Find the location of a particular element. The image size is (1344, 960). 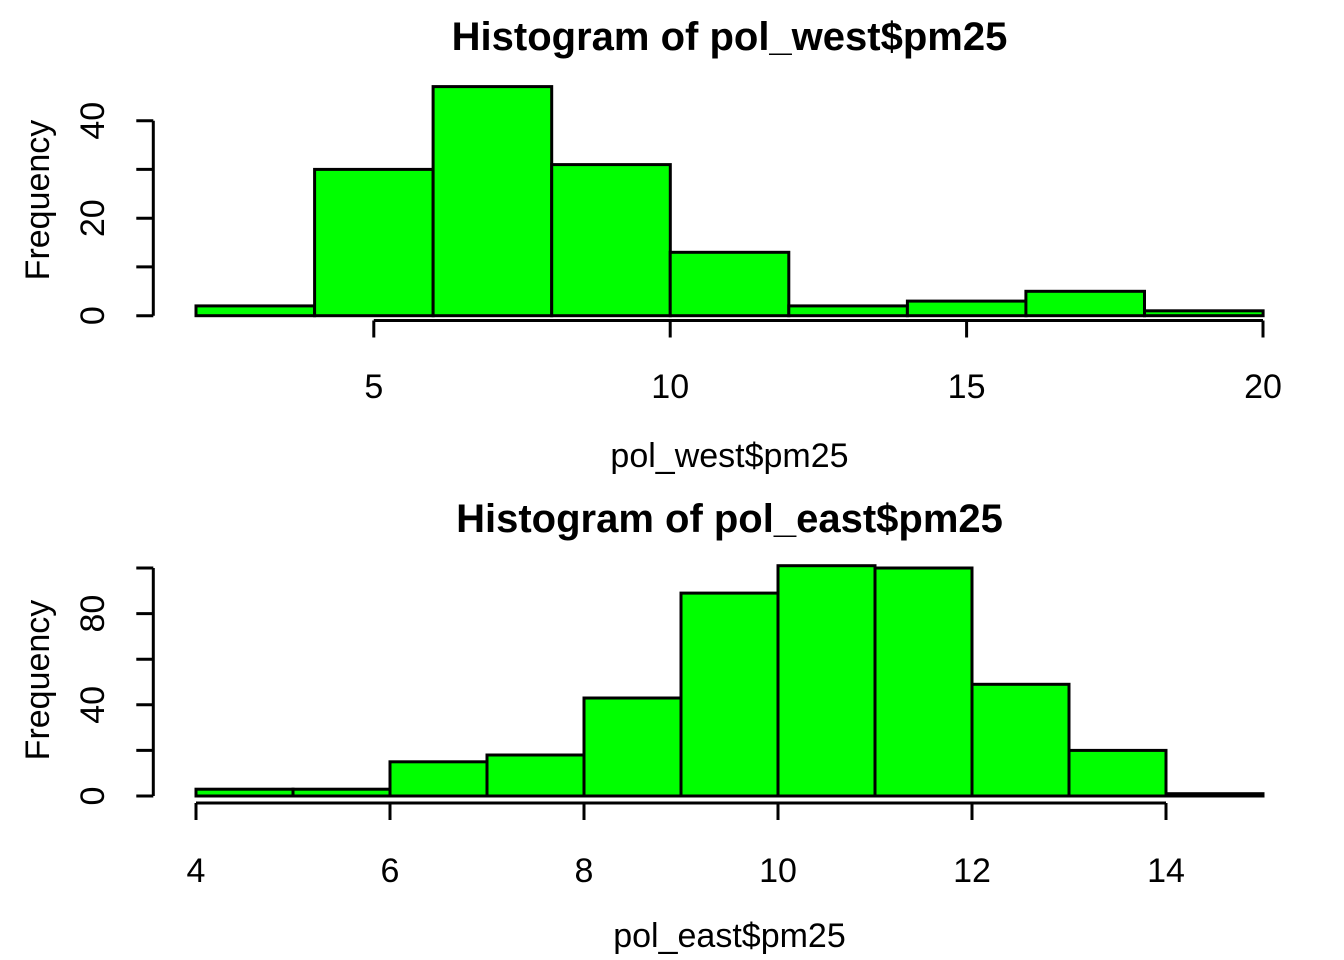

x-tick-label: 14 is located at coordinates (1166, 871).